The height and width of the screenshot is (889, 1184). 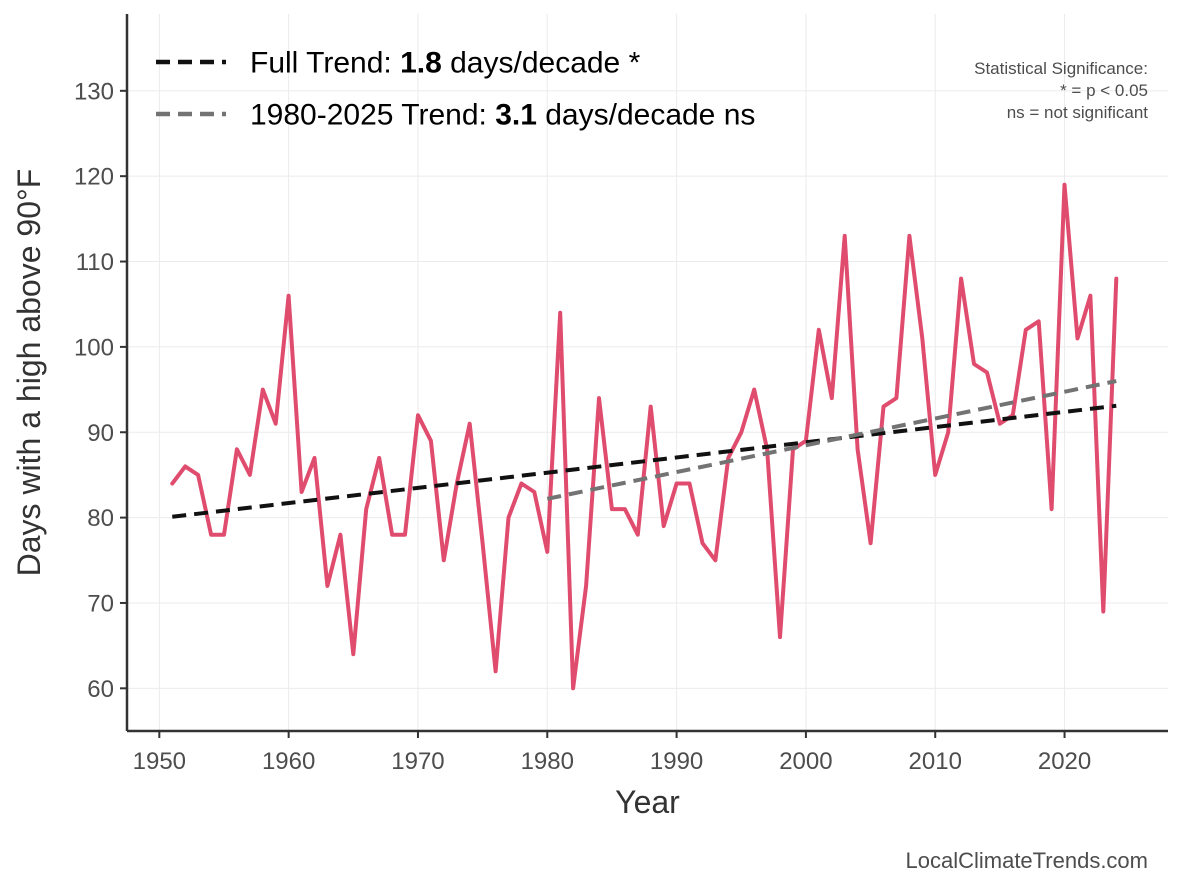 What do you see at coordinates (647, 802) in the screenshot?
I see `x-axis-title: Year` at bounding box center [647, 802].